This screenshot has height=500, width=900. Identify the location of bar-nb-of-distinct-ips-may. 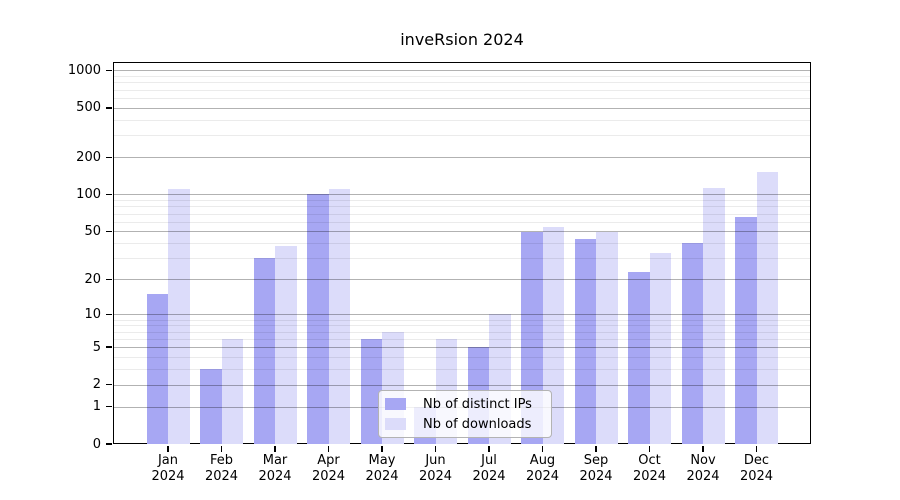
(371, 391).